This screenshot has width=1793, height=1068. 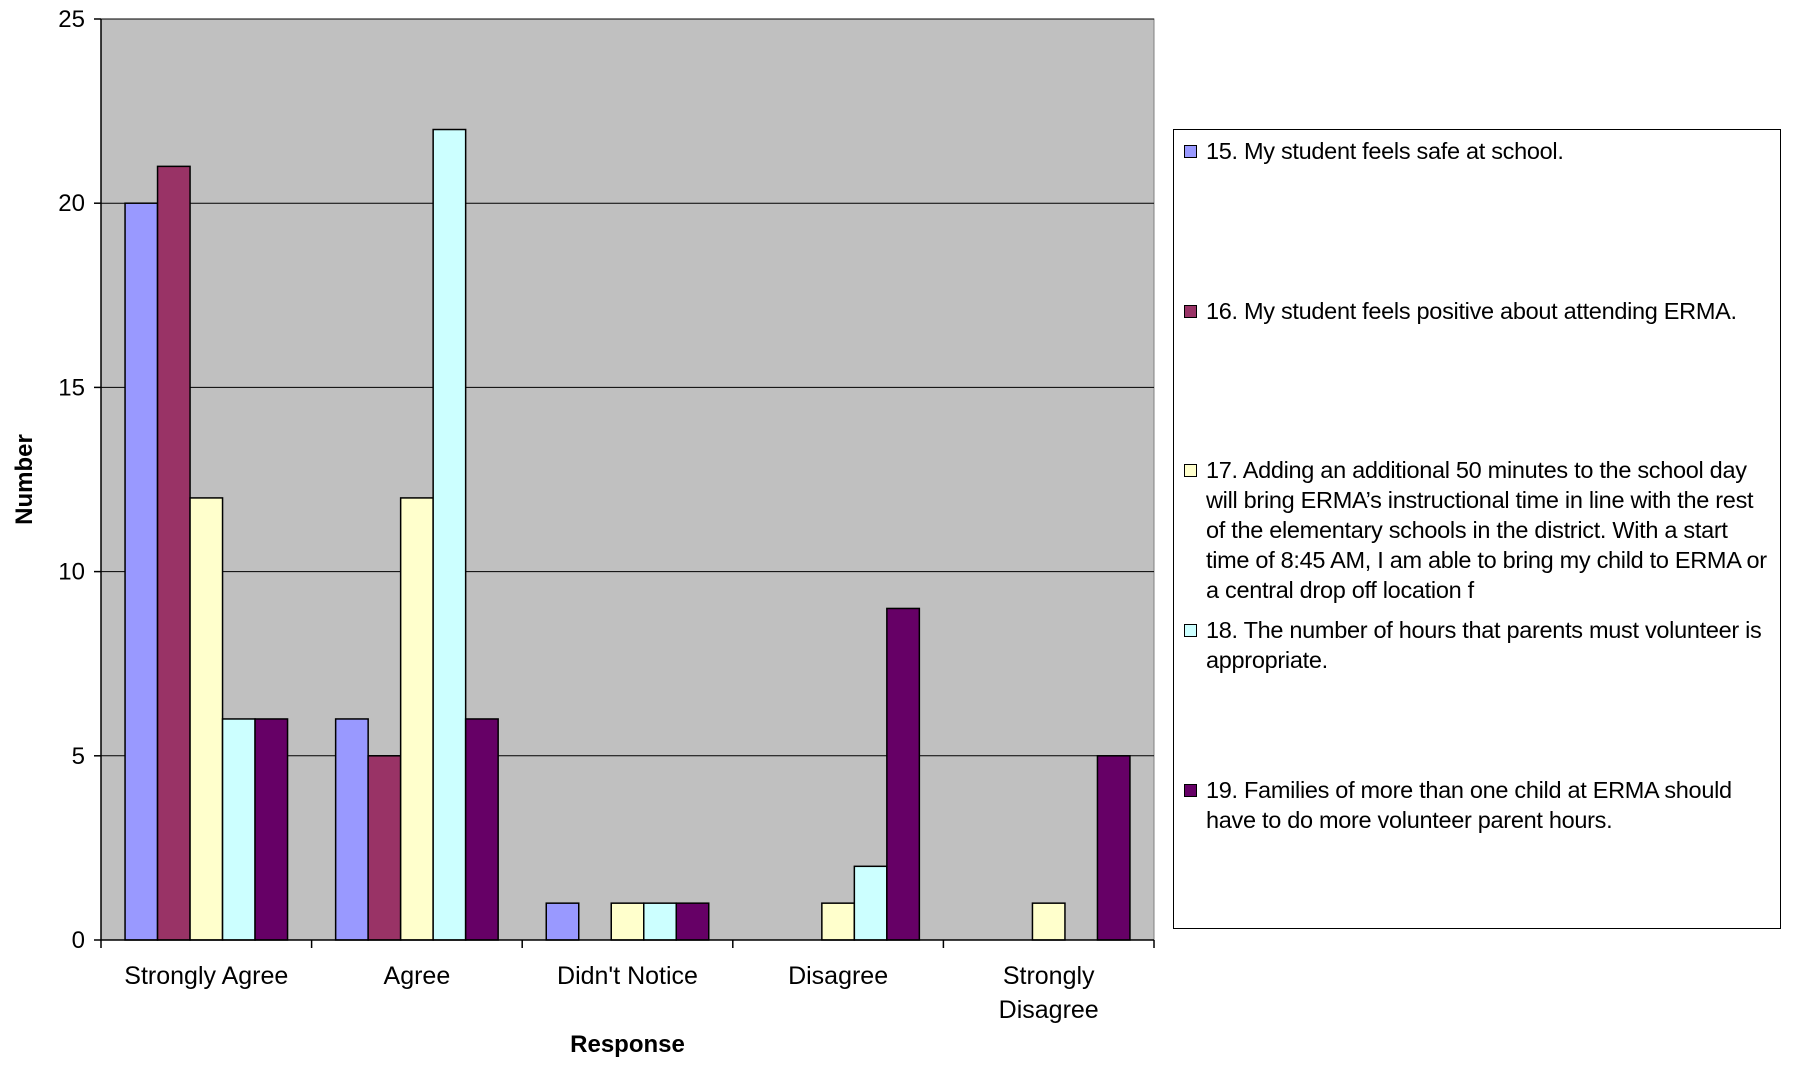 I want to click on y-axis-title: Number, so click(x=24, y=479).